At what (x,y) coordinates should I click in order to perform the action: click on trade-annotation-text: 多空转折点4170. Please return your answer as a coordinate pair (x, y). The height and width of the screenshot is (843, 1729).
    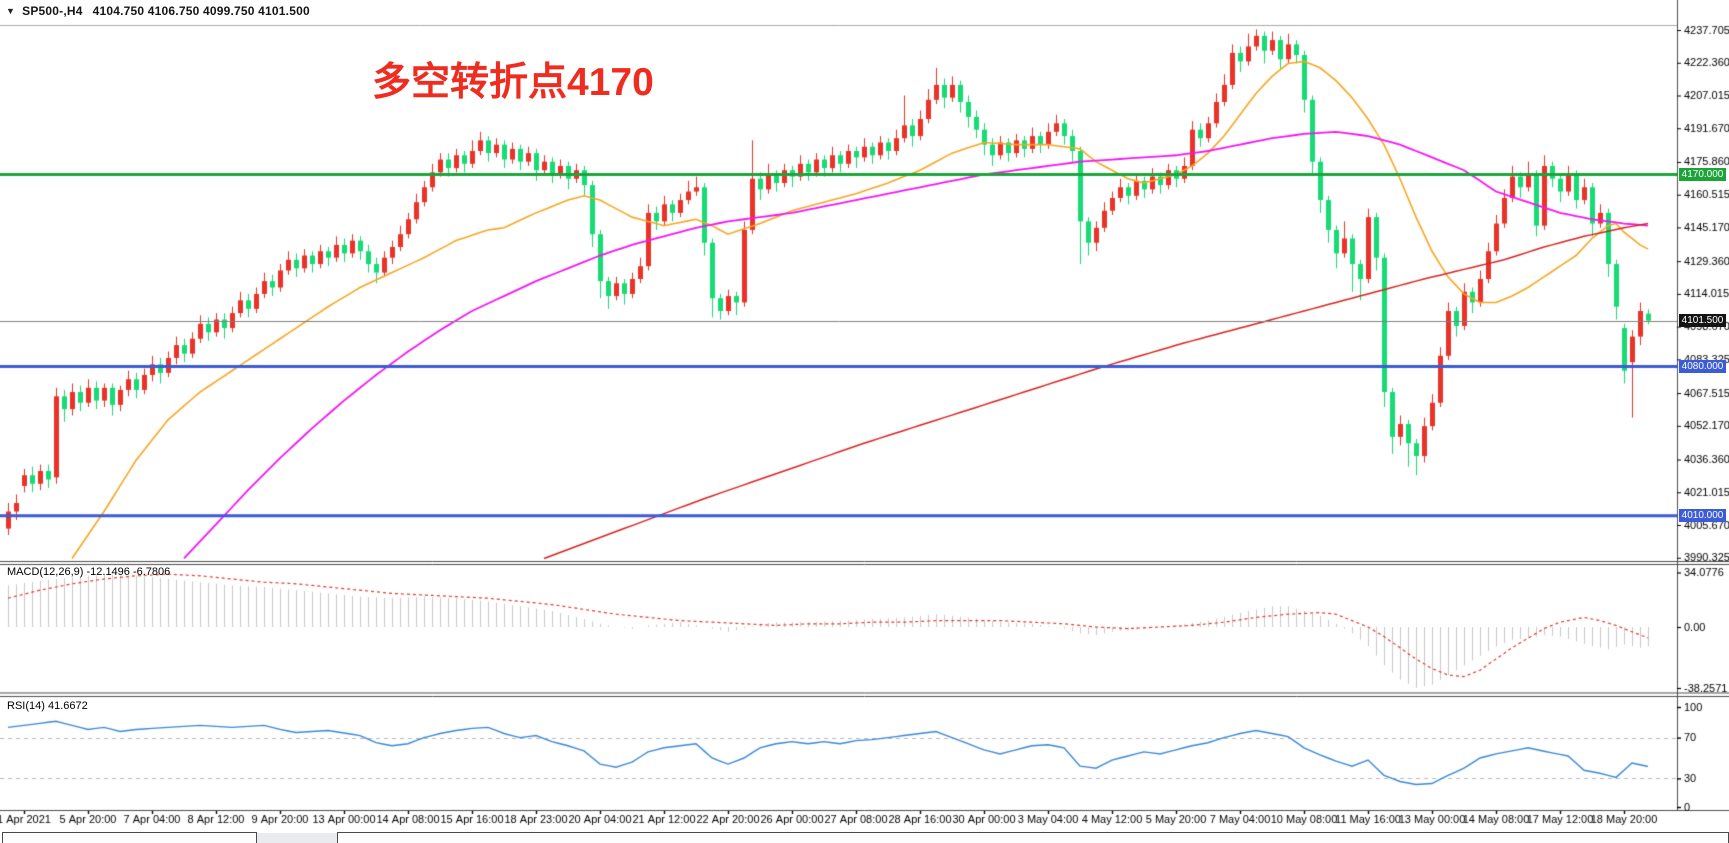
    Looking at the image, I should click on (513, 82).